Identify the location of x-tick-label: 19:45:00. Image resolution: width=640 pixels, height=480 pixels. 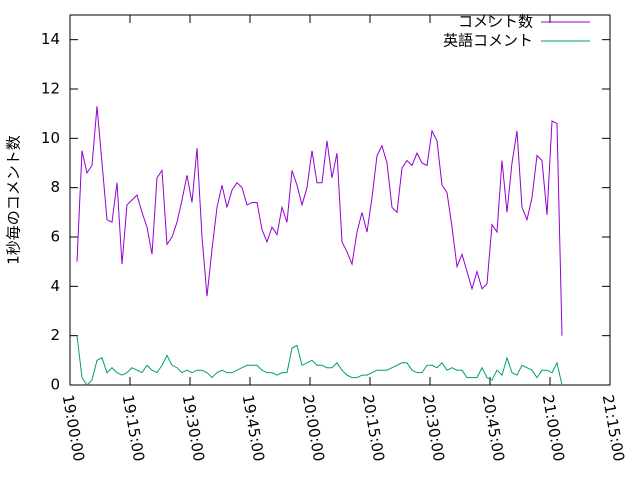
(253, 427).